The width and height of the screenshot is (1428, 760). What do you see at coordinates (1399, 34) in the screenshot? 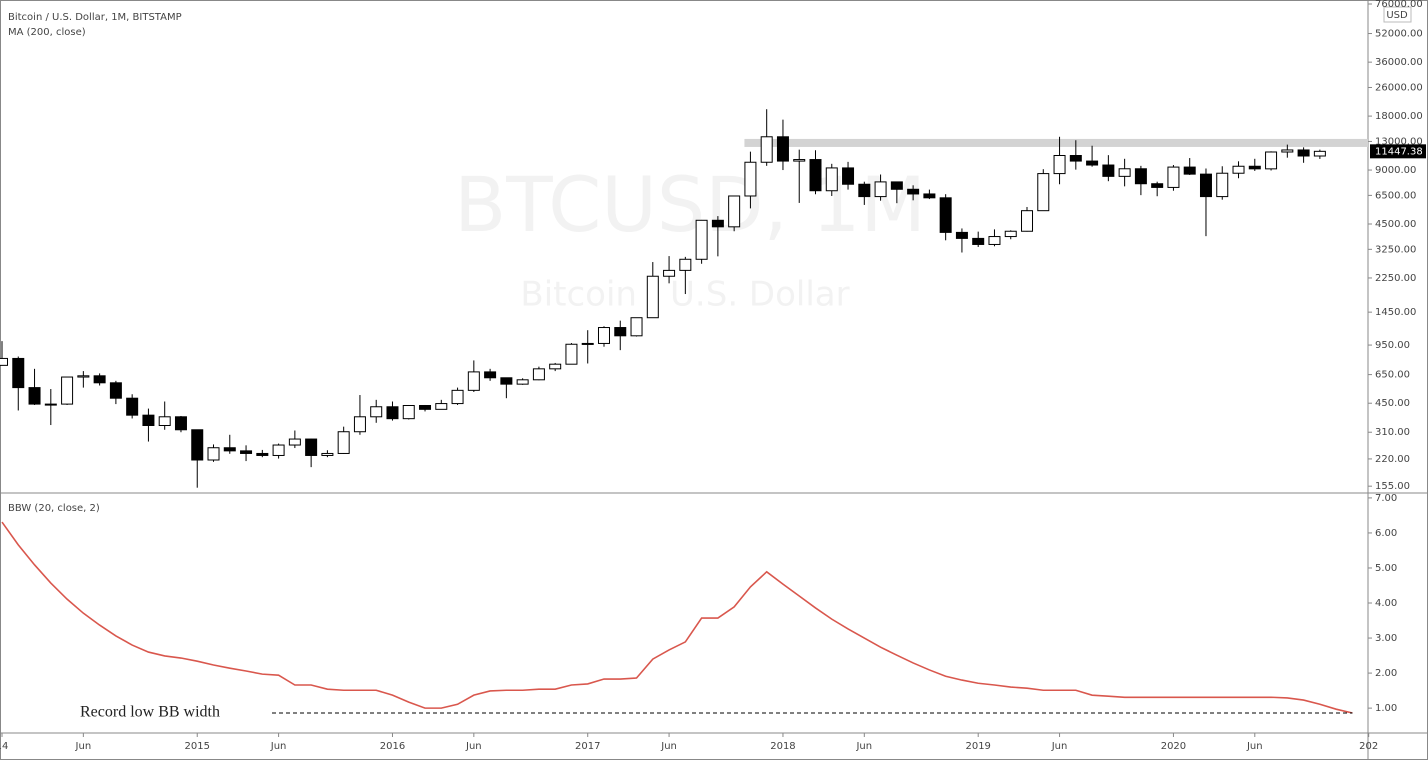
I see `y-tick-label: 52000.00` at bounding box center [1399, 34].